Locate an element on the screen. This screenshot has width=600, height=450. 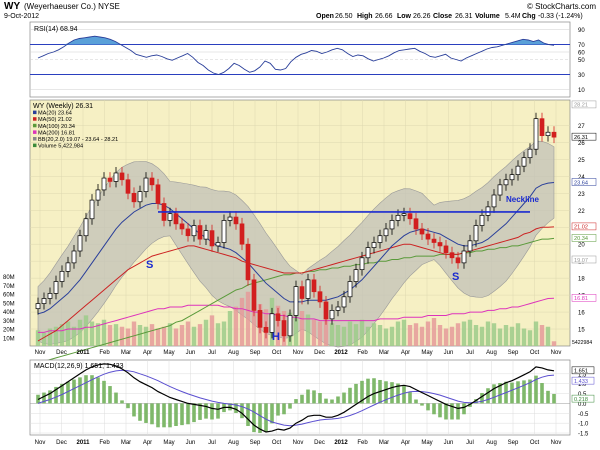
chg-label: Chg is located at coordinates (529, 16).